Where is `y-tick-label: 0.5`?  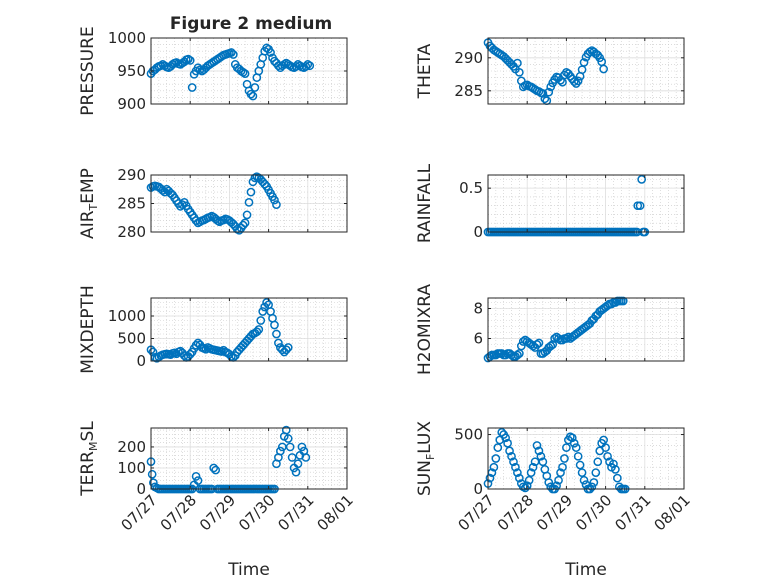 y-tick-label: 0.5 is located at coordinates (471, 188).